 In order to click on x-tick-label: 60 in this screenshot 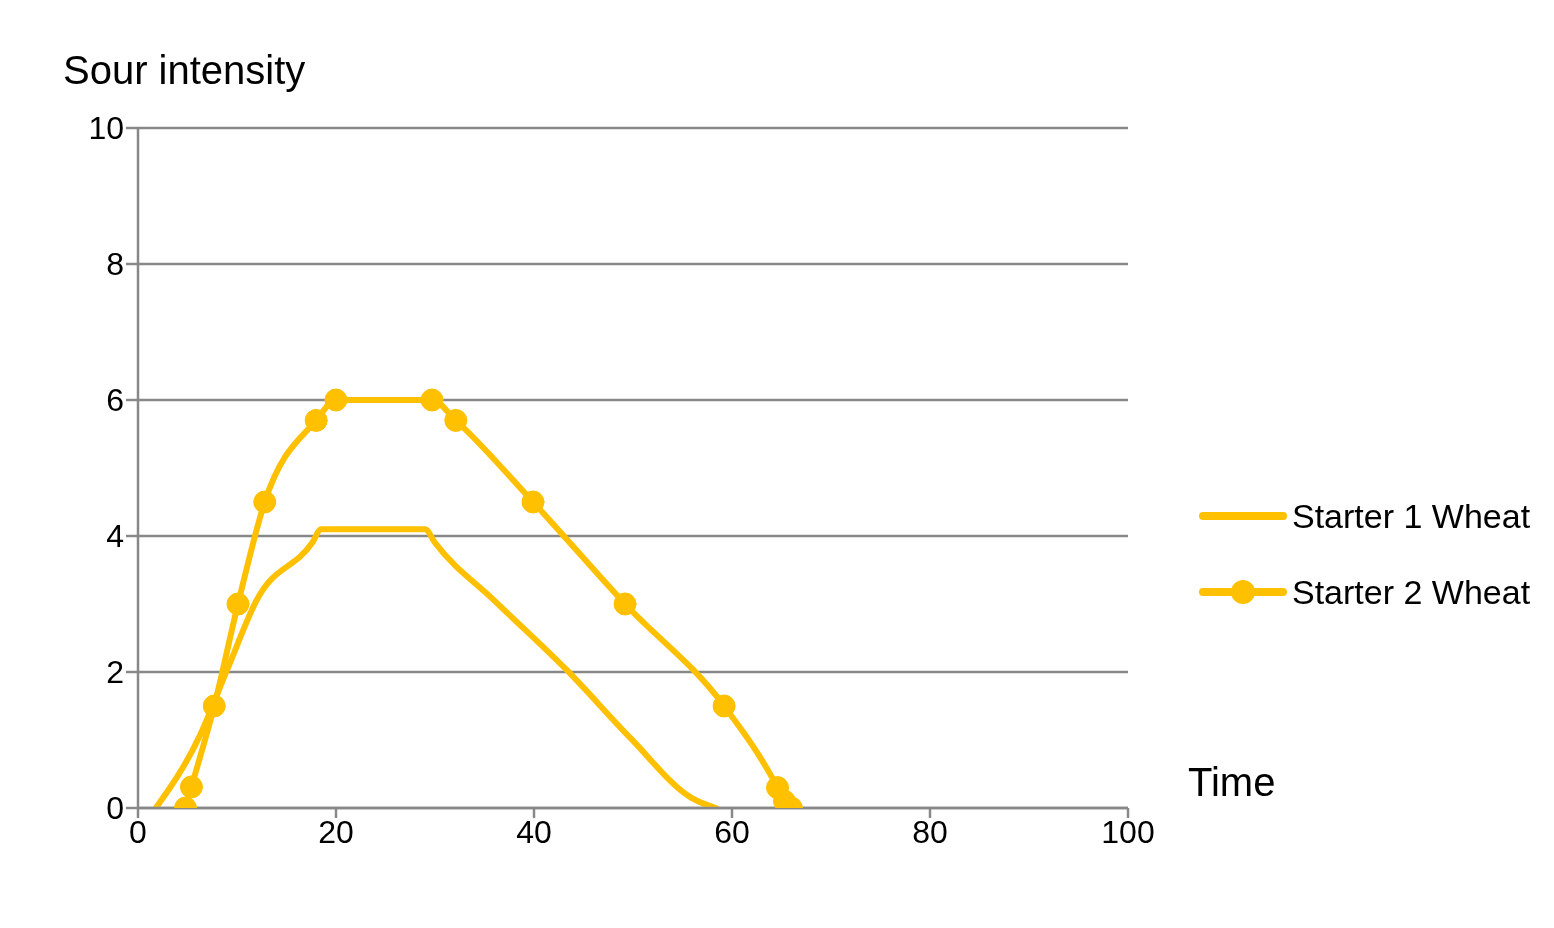, I will do `click(732, 831)`.